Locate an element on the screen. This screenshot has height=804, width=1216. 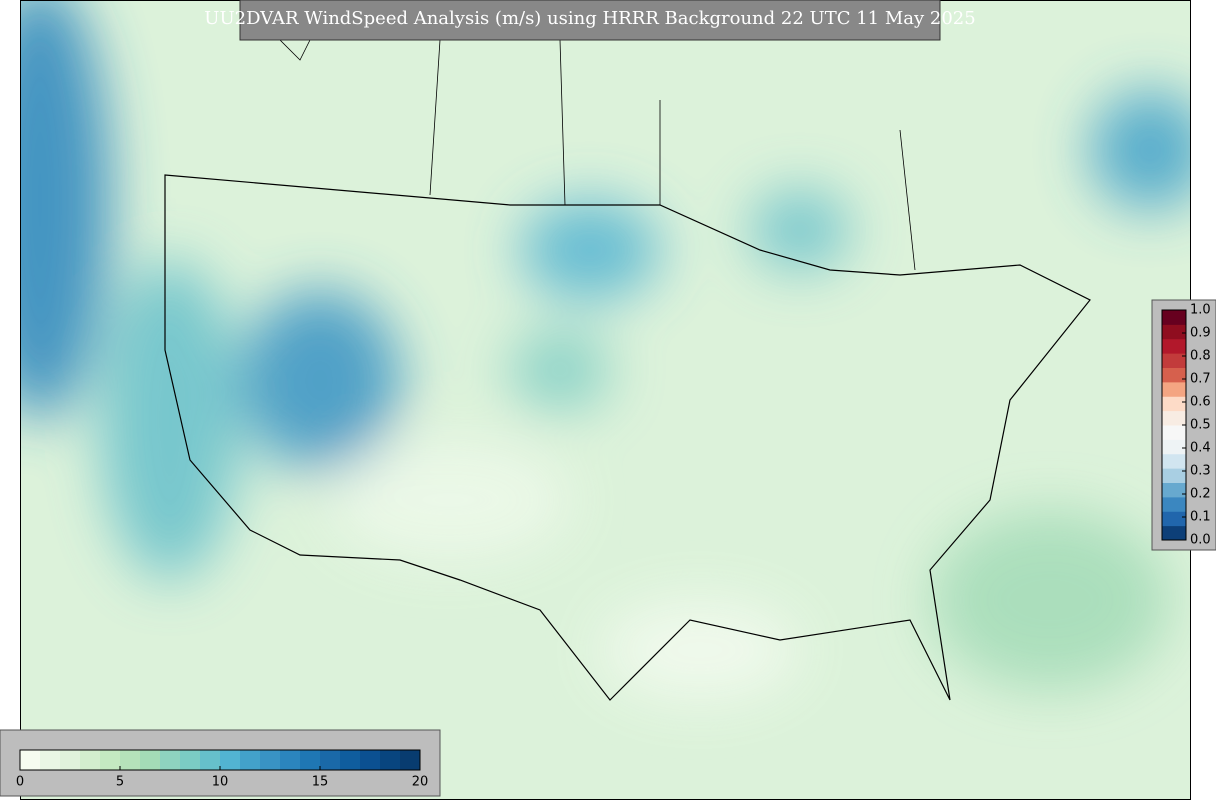
colorbar-tick-label: 0.7 is located at coordinates (1200, 379).